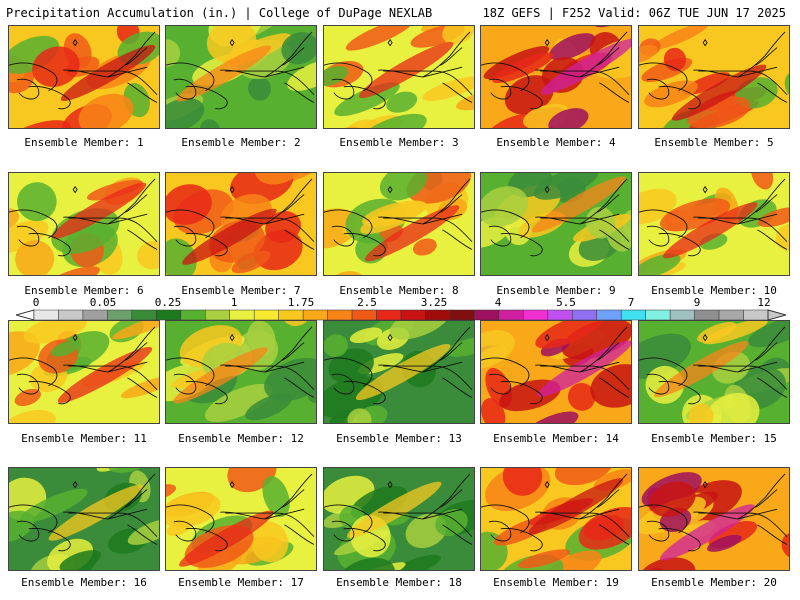  Describe the element at coordinates (399, 142) in the screenshot. I see `ensemble-member-label: Ensemble Member: 3` at that location.